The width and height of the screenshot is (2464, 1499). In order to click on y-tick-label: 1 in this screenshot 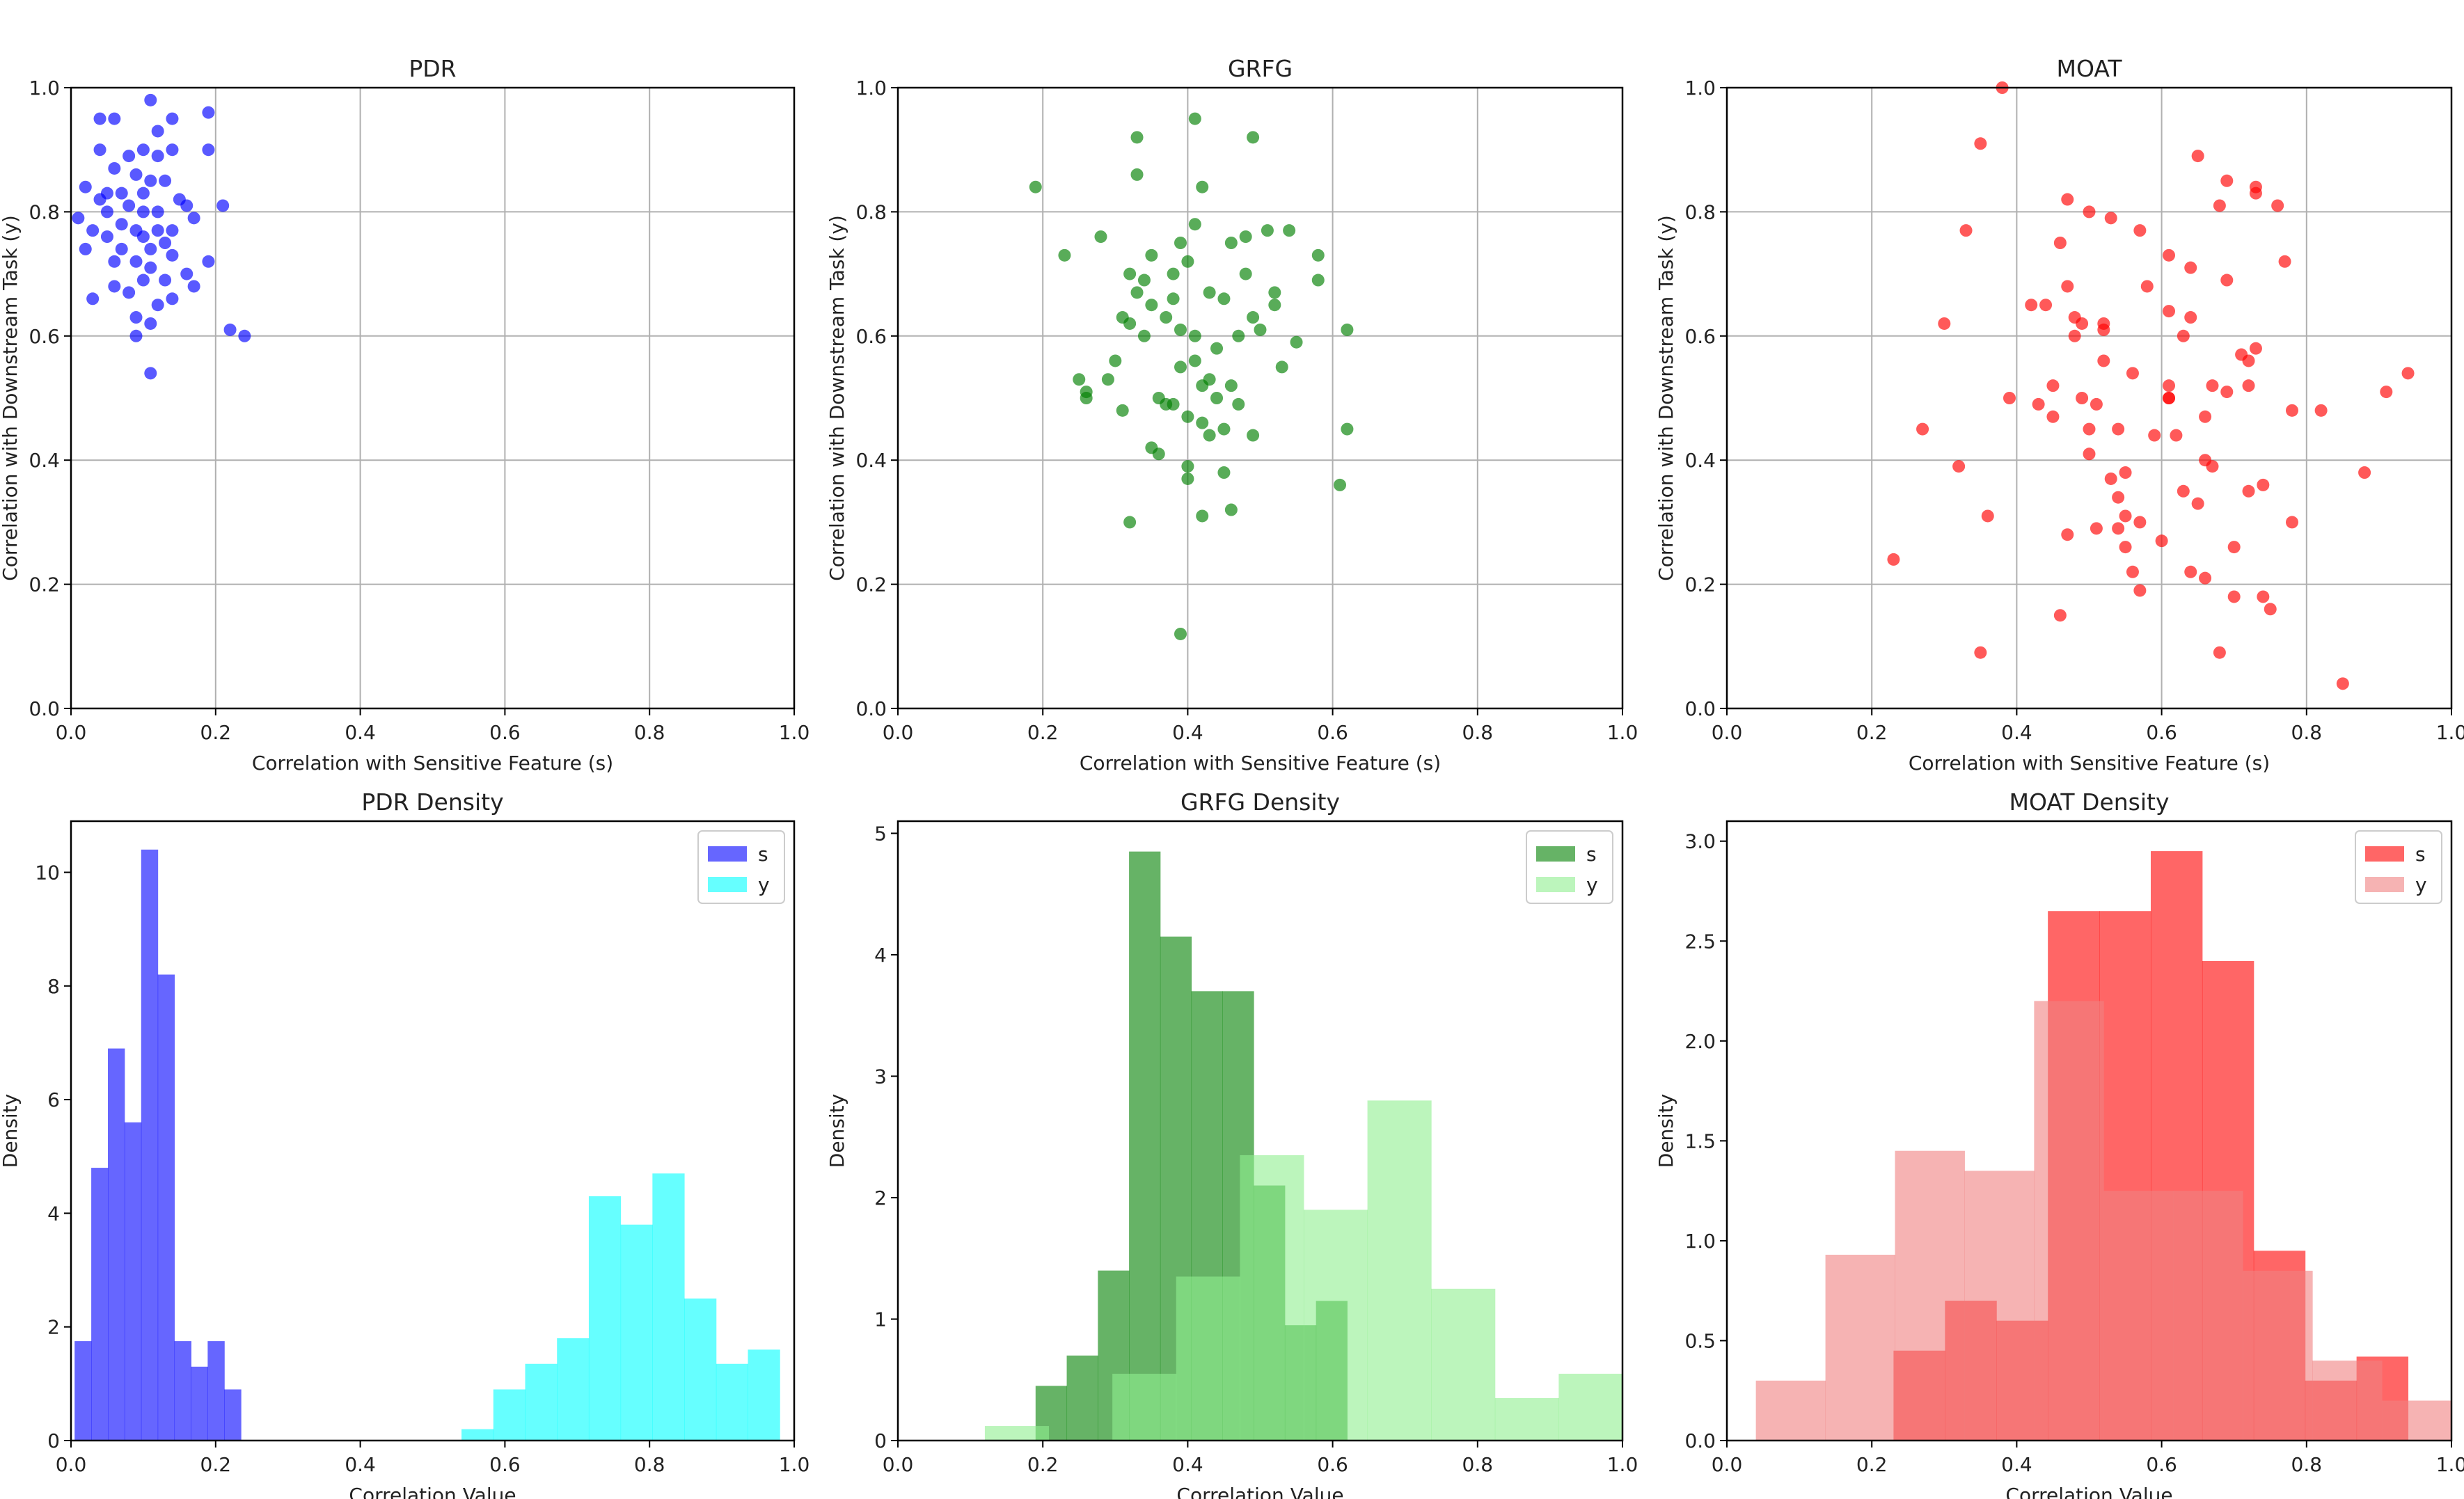, I will do `click(880, 1319)`.